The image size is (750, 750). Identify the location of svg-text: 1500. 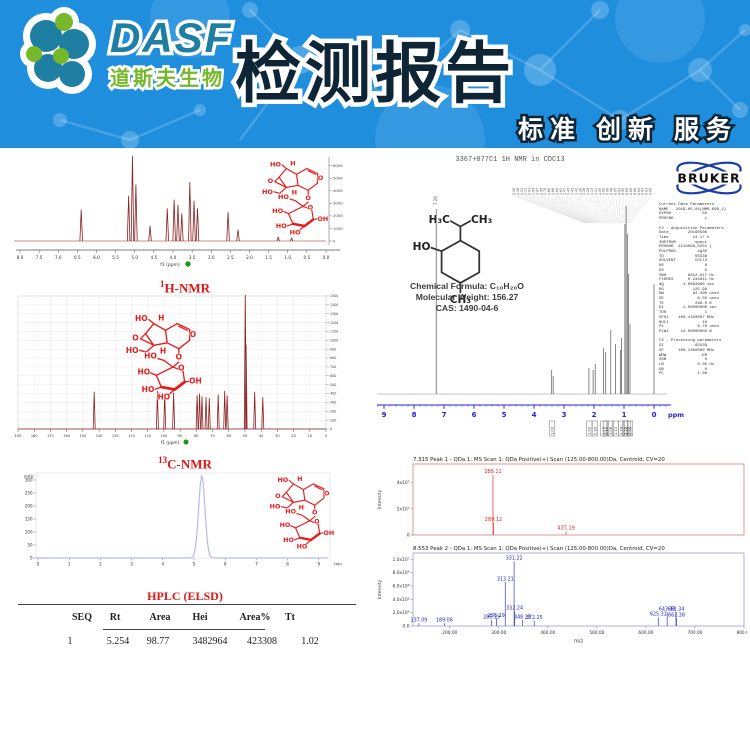
(334, 296).